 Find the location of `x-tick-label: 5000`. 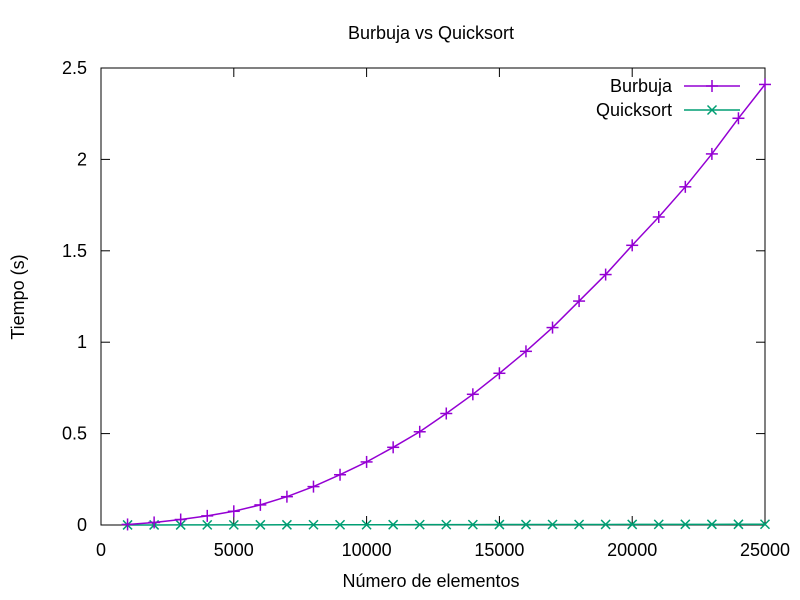

x-tick-label: 5000 is located at coordinates (234, 550).